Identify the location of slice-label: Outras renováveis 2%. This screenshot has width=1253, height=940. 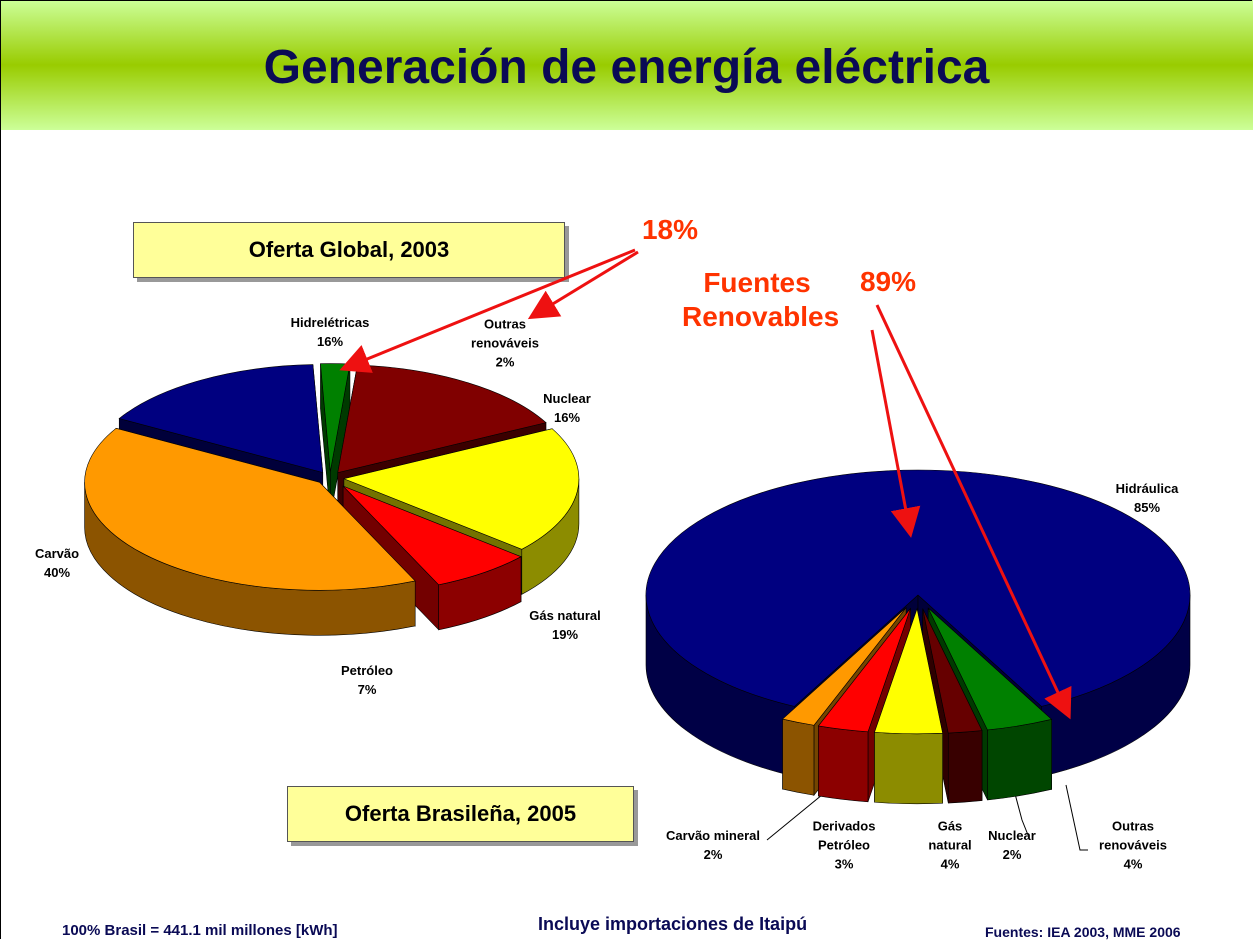
(505, 343).